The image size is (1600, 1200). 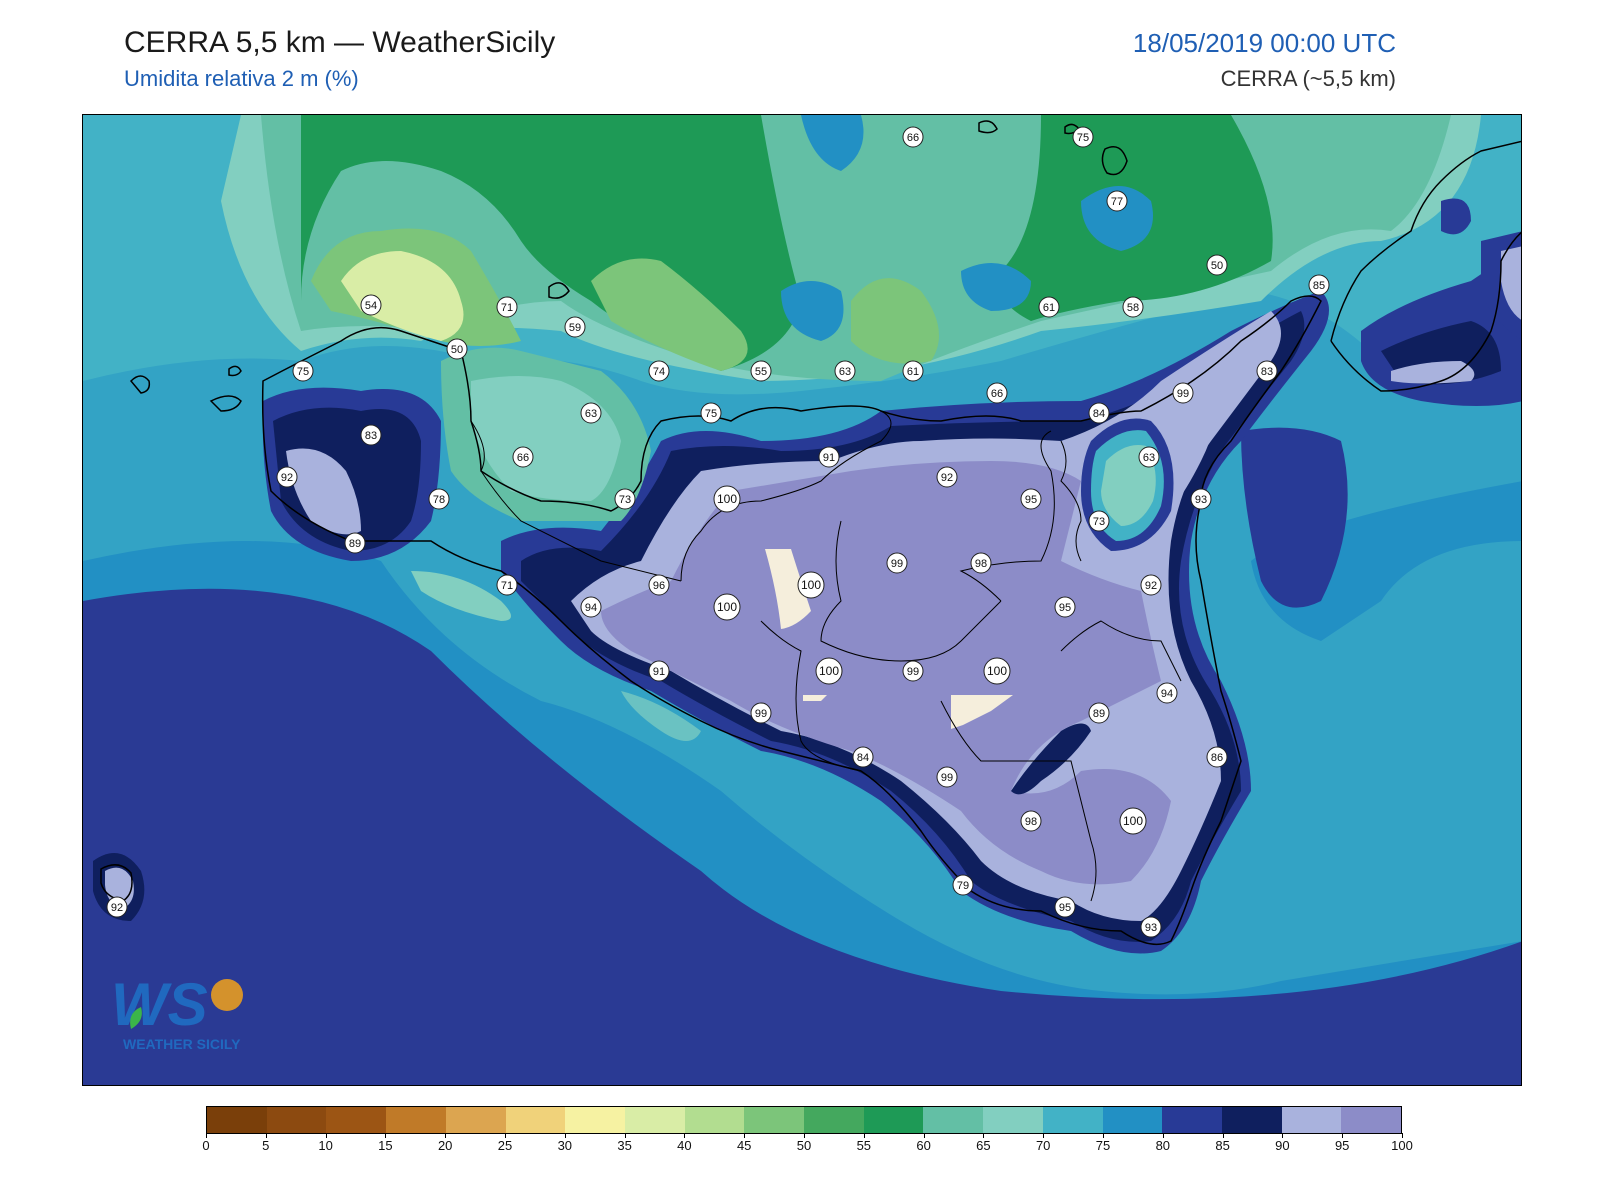 What do you see at coordinates (1294, 517) in the screenshot?
I see `ionian-patch` at bounding box center [1294, 517].